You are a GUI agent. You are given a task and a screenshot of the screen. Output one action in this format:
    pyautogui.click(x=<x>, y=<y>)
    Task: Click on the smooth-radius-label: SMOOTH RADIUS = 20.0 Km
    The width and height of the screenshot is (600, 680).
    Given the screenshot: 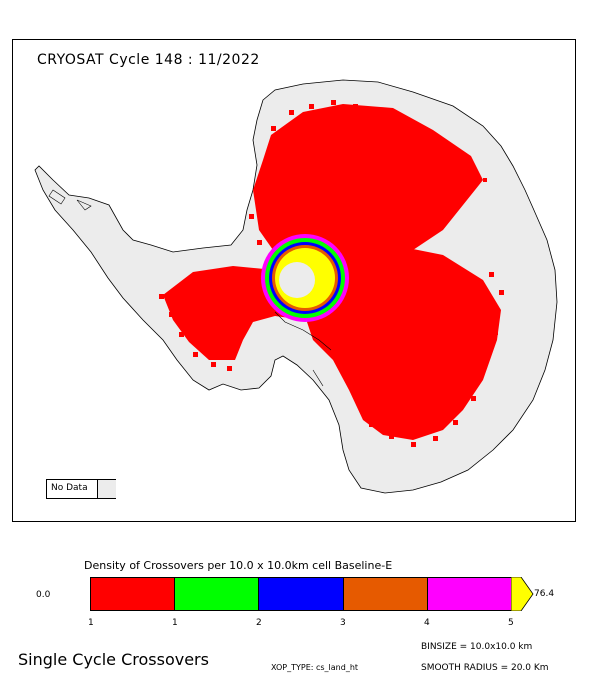 What is the action you would take?
    pyautogui.click(x=485, y=668)
    